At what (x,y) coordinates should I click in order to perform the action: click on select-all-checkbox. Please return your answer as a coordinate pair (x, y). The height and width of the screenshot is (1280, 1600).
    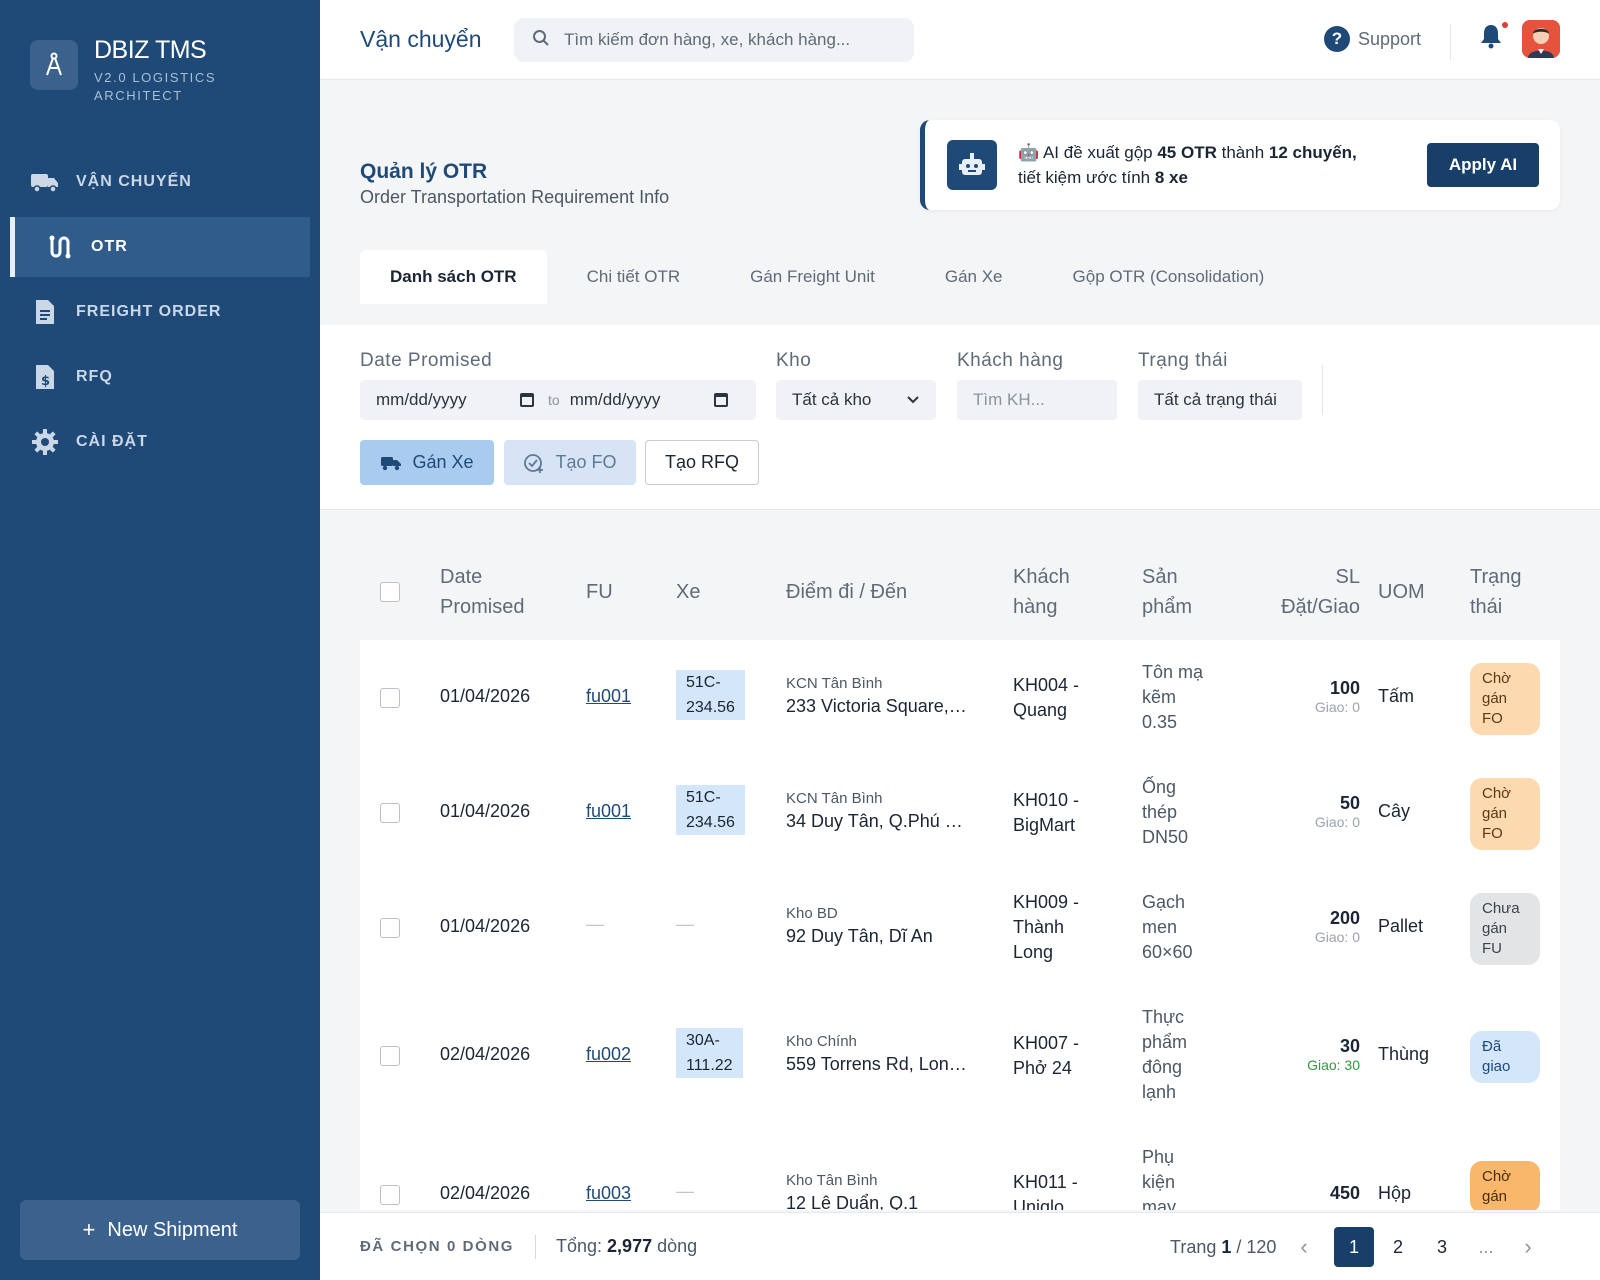
    Looking at the image, I should click on (390, 592).